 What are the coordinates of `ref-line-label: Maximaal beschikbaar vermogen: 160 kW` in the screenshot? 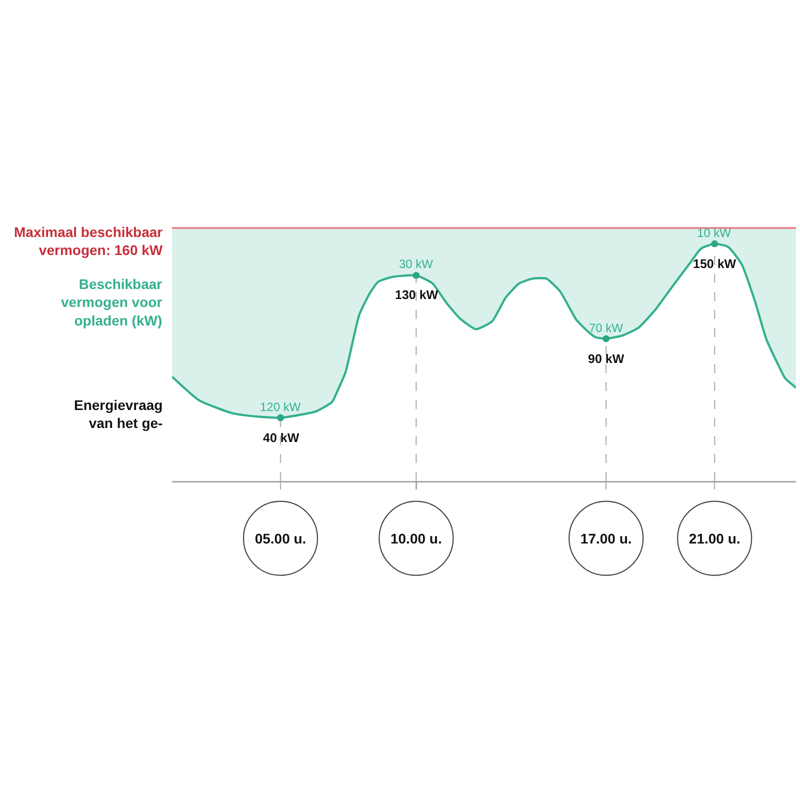 It's located at (89, 241).